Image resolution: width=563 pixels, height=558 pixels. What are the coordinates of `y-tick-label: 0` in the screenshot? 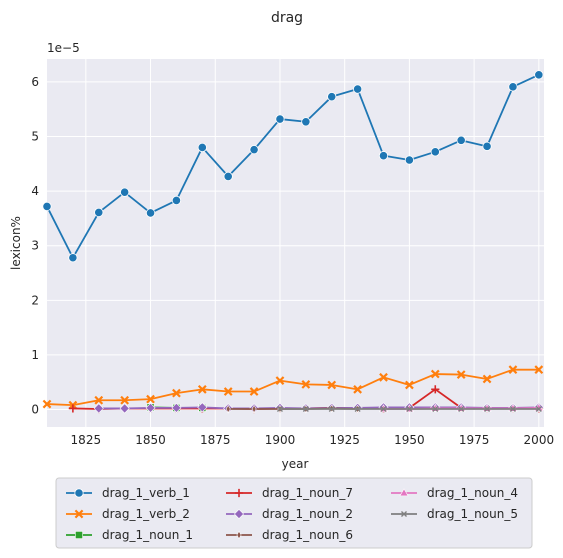 It's located at (35, 410).